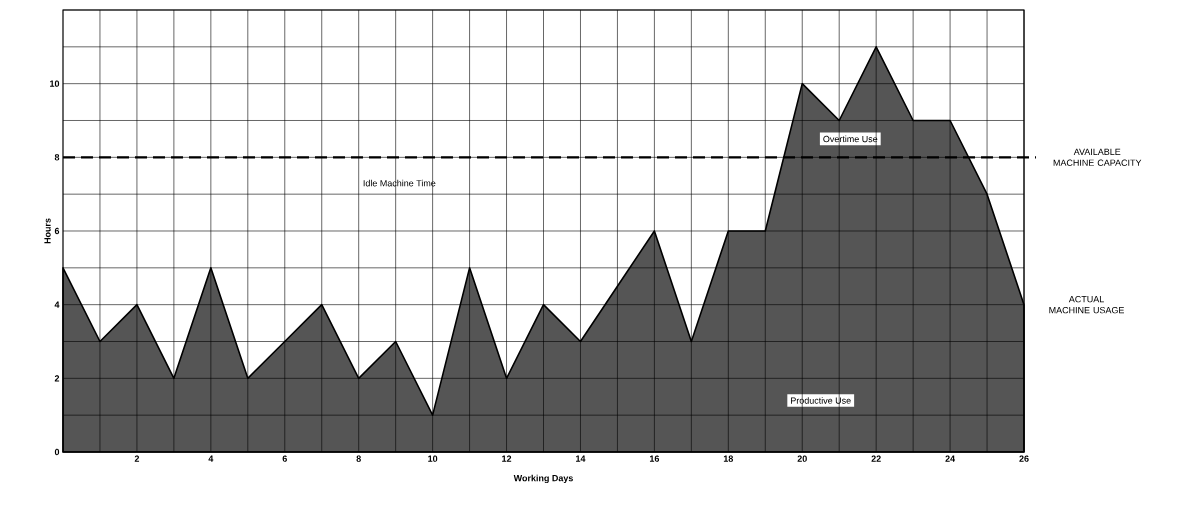 The height and width of the screenshot is (512, 1178). I want to click on x-tick-label: 20, so click(802, 458).